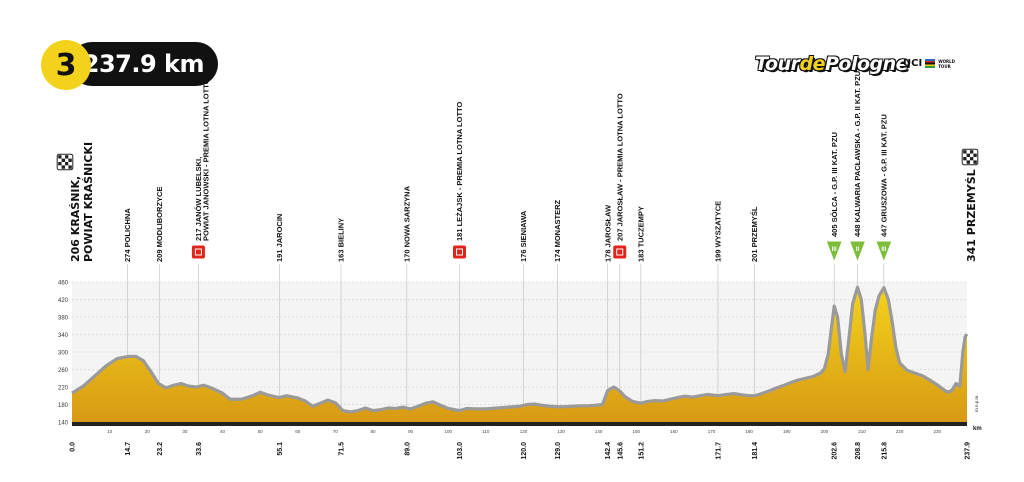 This screenshot has width=1024, height=482. What do you see at coordinates (641, 451) in the screenshot?
I see `x-major-tick-label: 151.2` at bounding box center [641, 451].